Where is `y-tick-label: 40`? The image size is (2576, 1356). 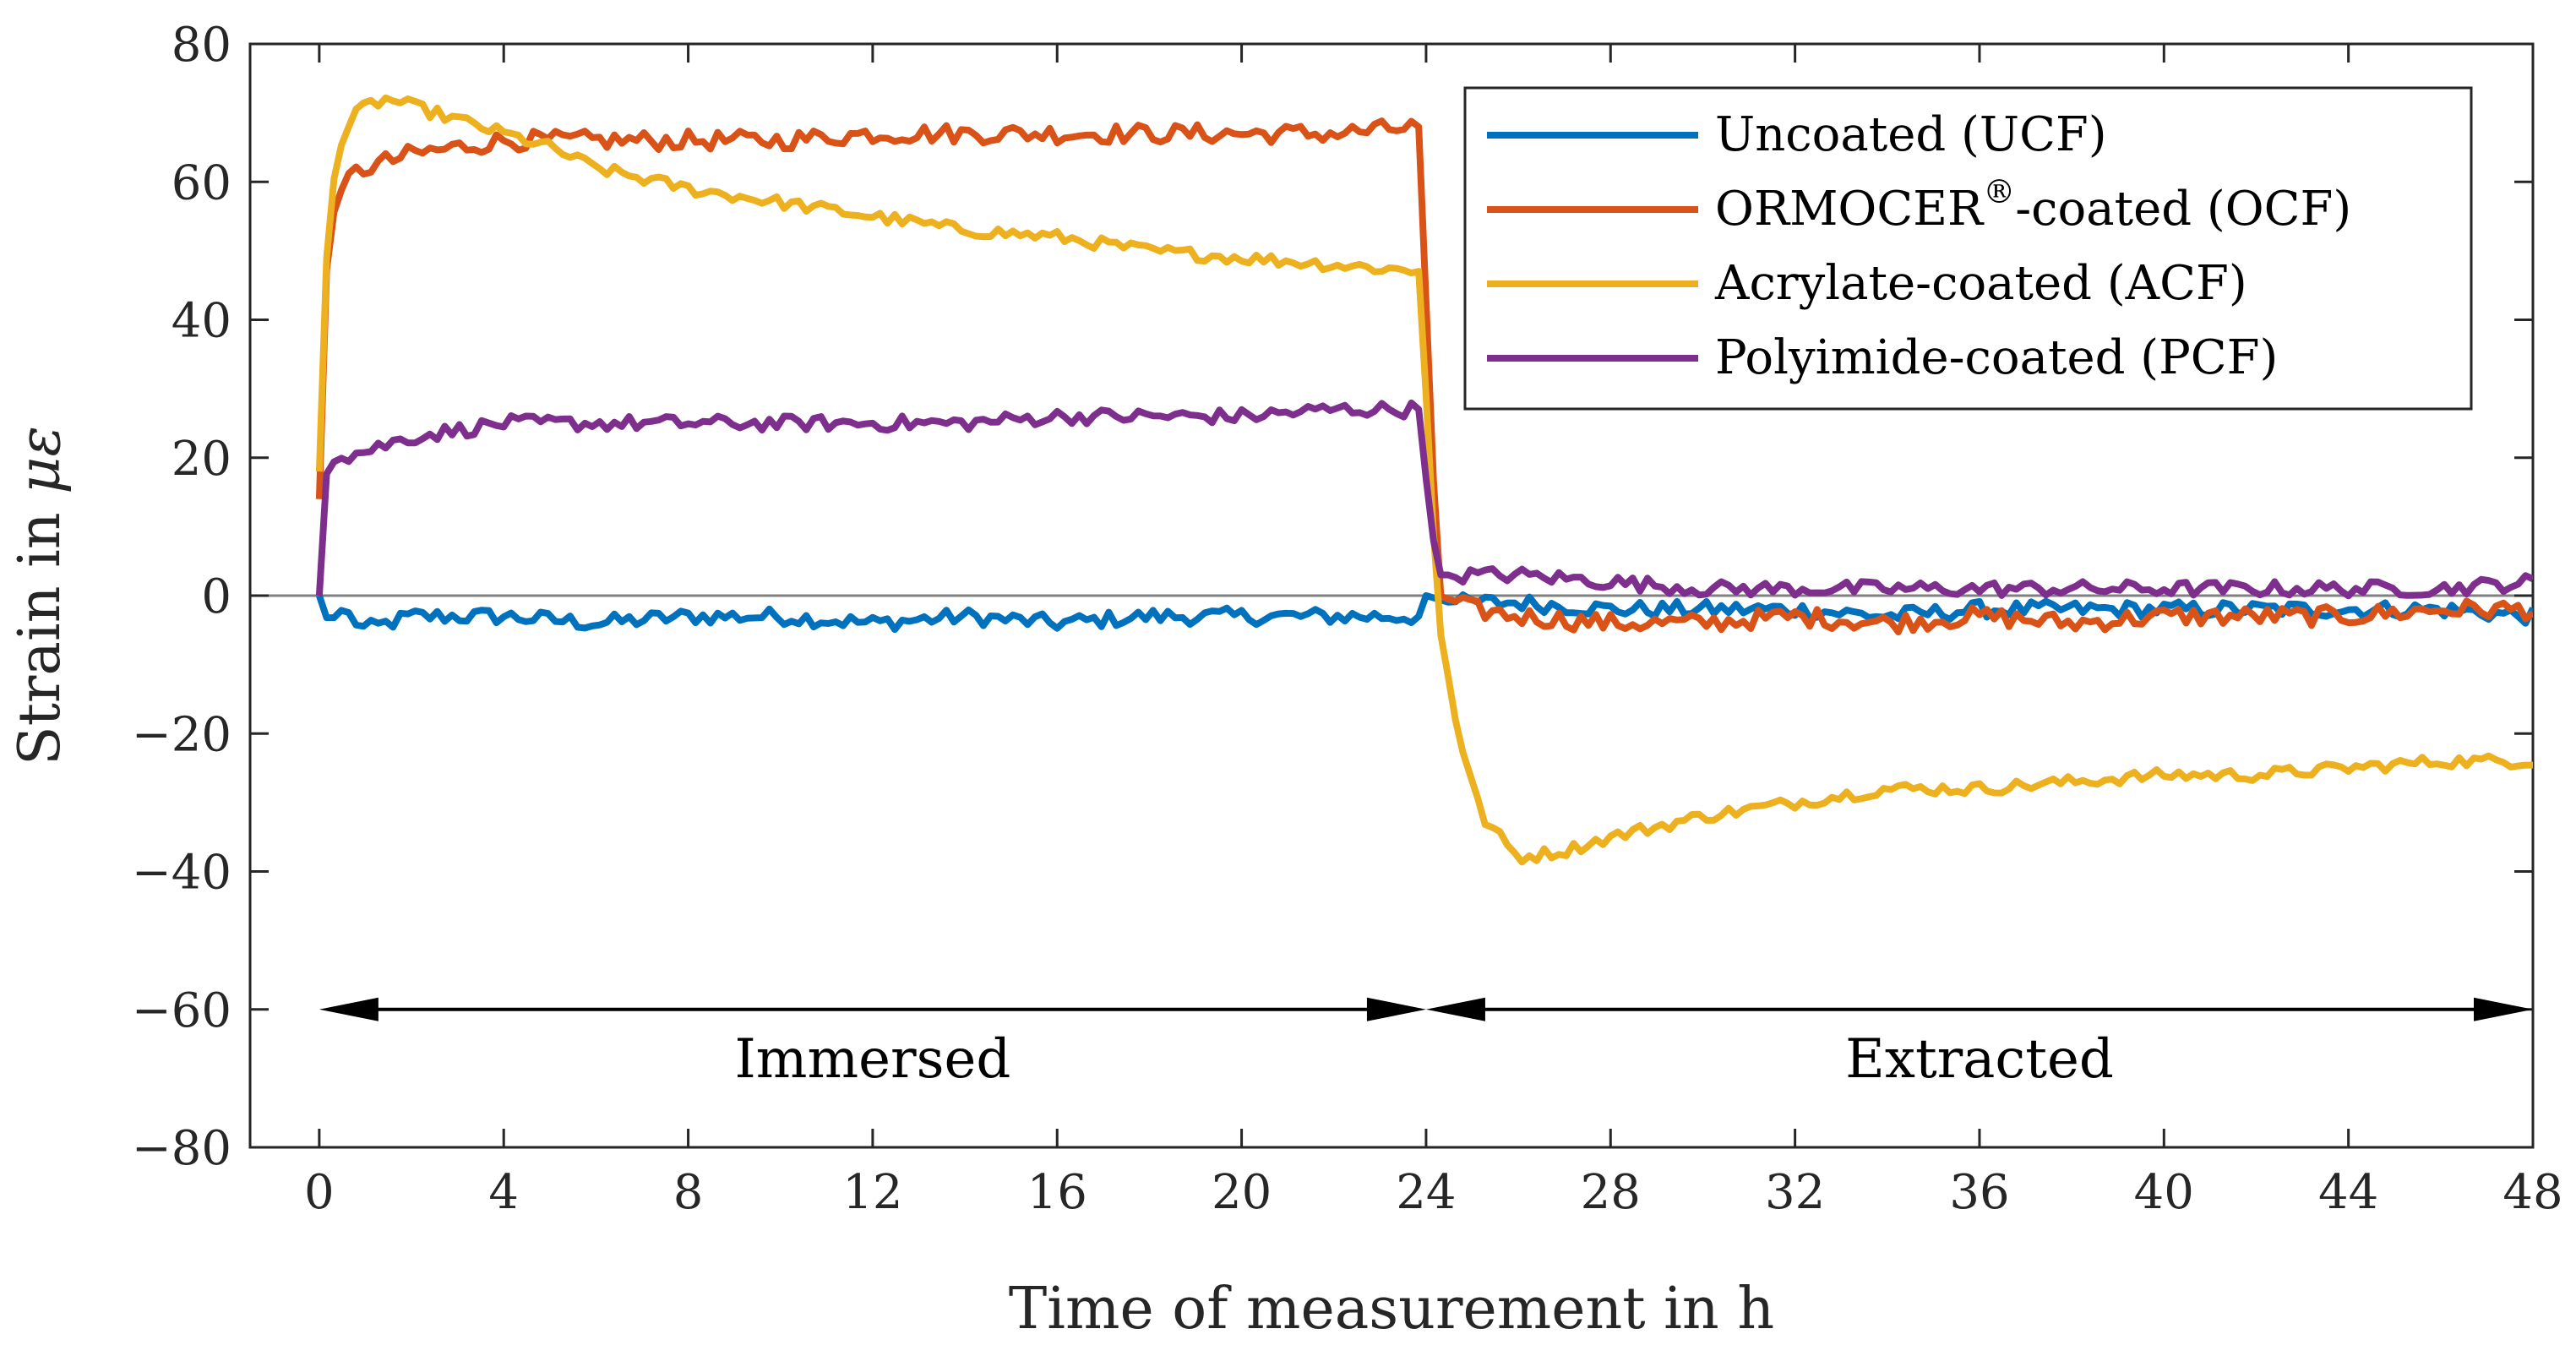
y-tick-label: 40 is located at coordinates (201, 321).